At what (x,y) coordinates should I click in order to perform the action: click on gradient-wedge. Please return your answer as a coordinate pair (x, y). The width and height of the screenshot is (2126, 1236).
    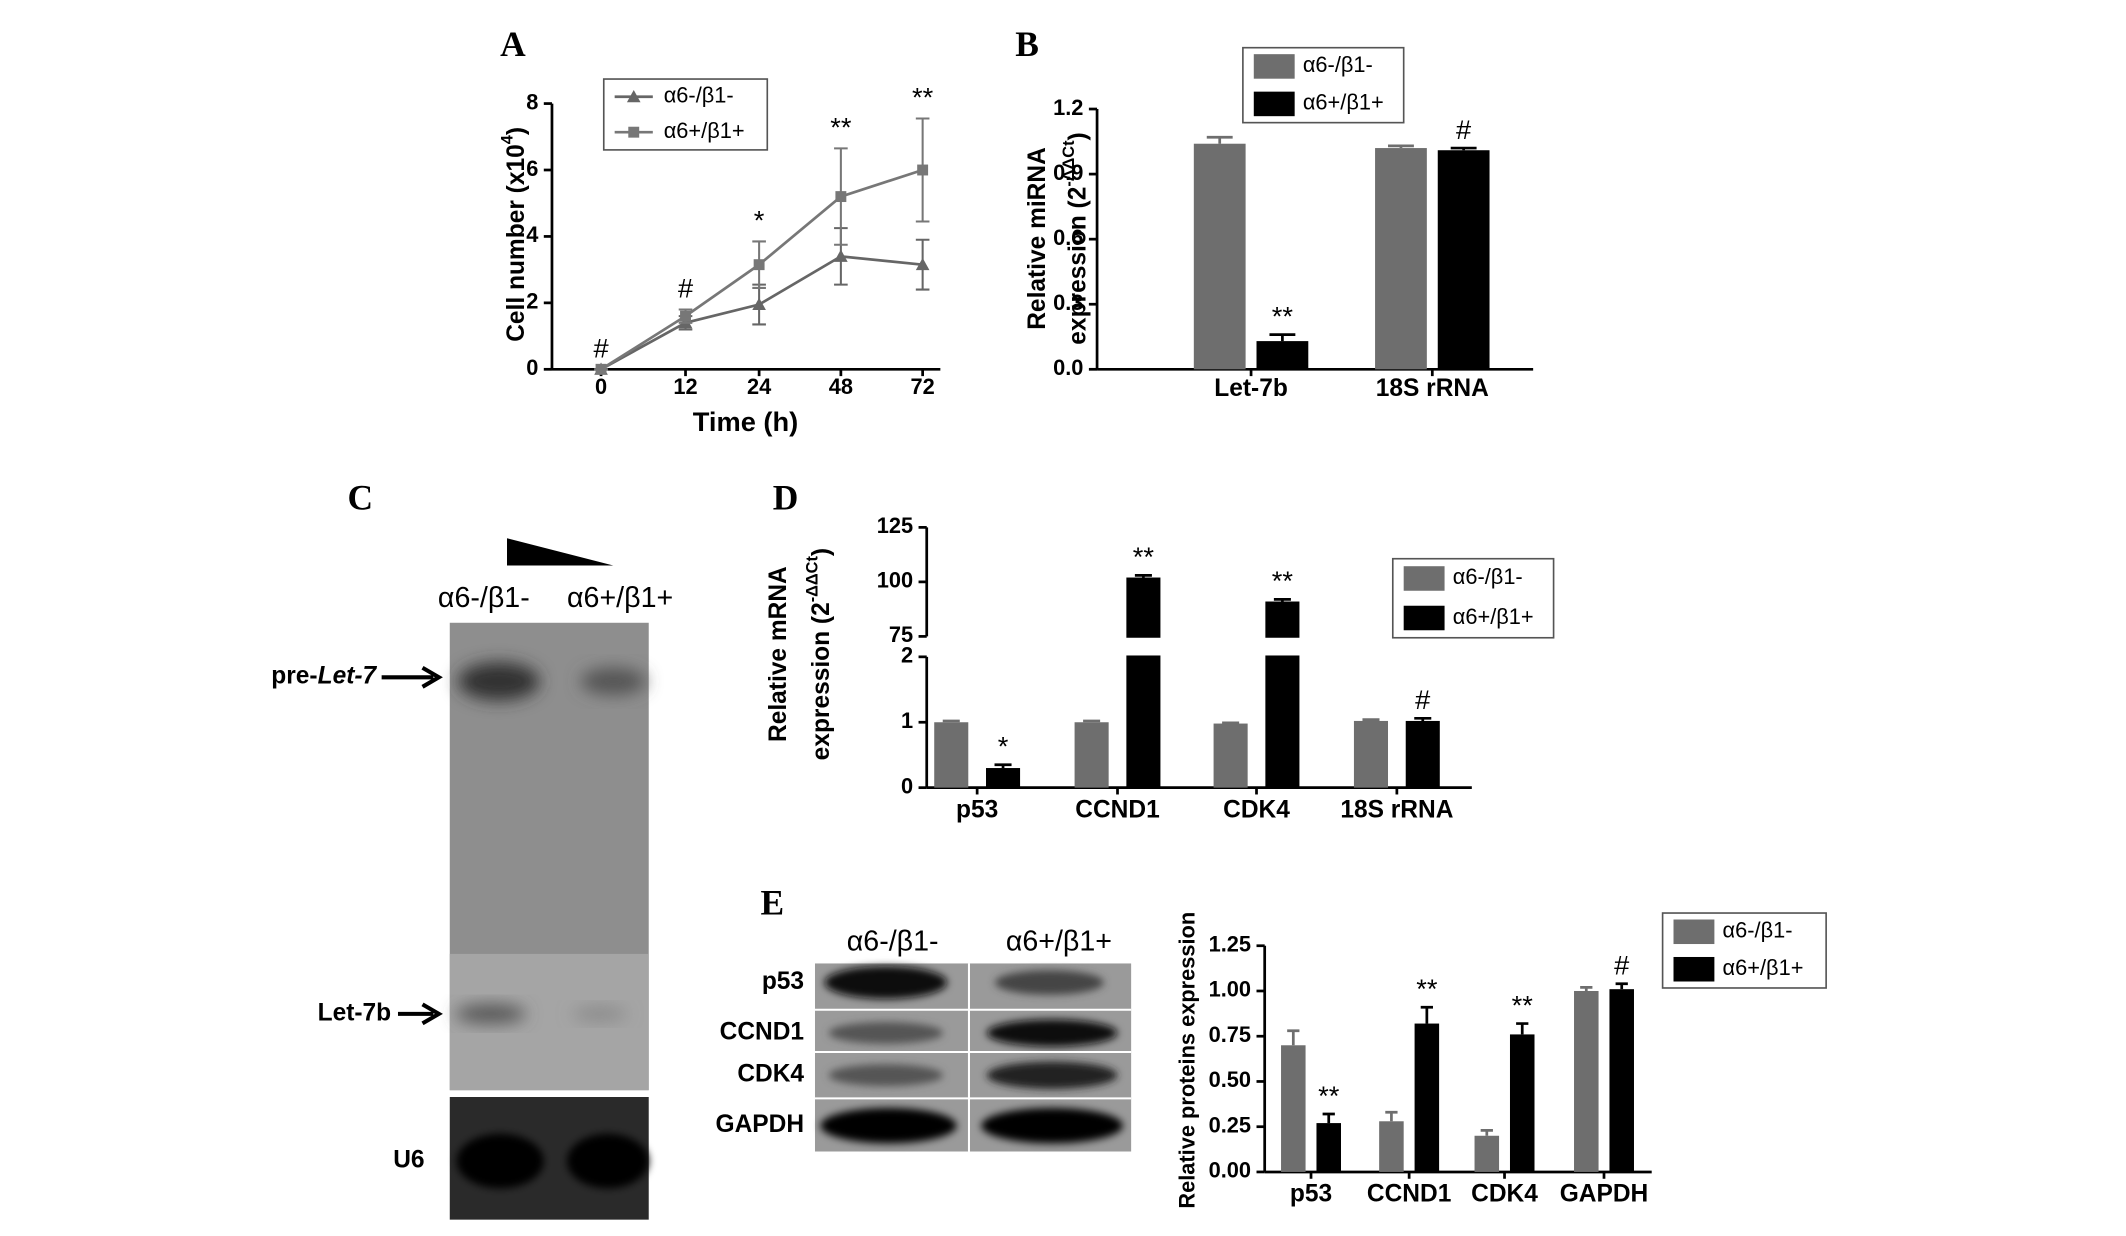
    Looking at the image, I should click on (560, 552).